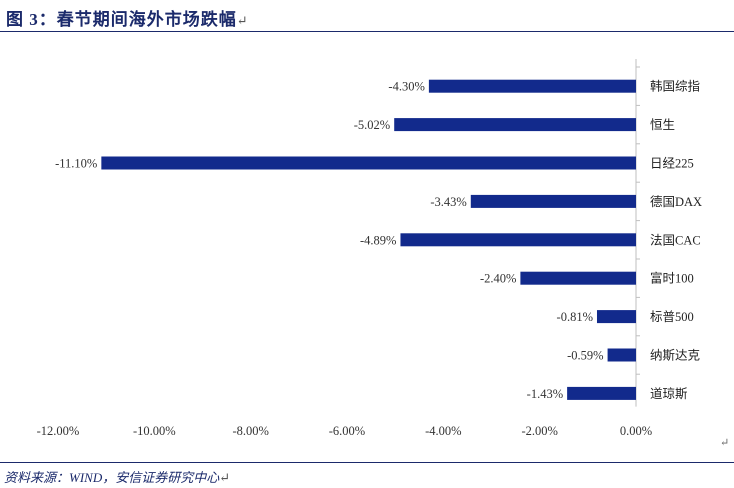 The height and width of the screenshot is (488, 734). Describe the element at coordinates (406, 87) in the screenshot. I see `data-label: -4.30%` at that location.